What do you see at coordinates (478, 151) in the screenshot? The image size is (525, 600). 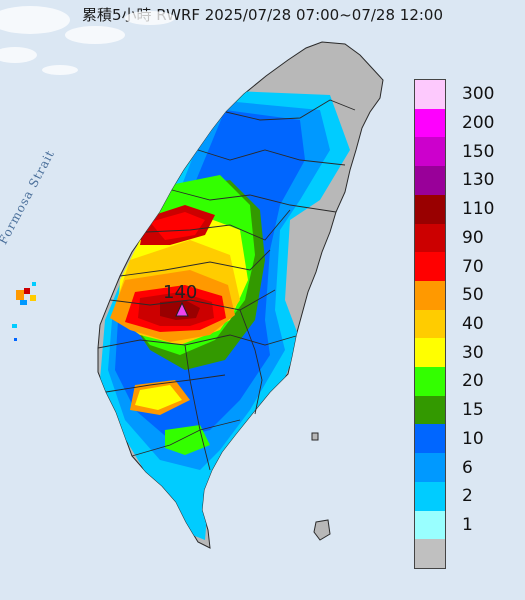 I see `legend-label: 150` at bounding box center [478, 151].